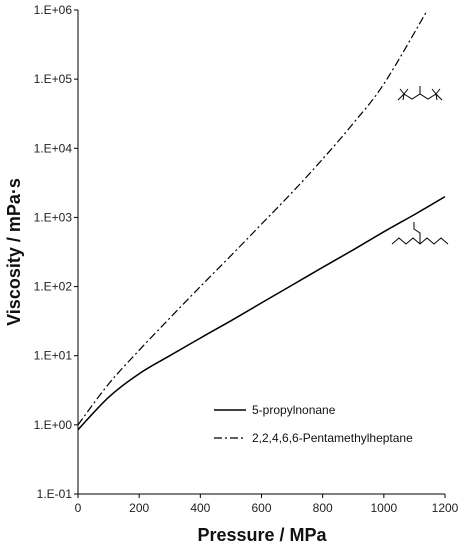  What do you see at coordinates (53, 217) in the screenshot?
I see `y-tick-label: 1.E+03` at bounding box center [53, 217].